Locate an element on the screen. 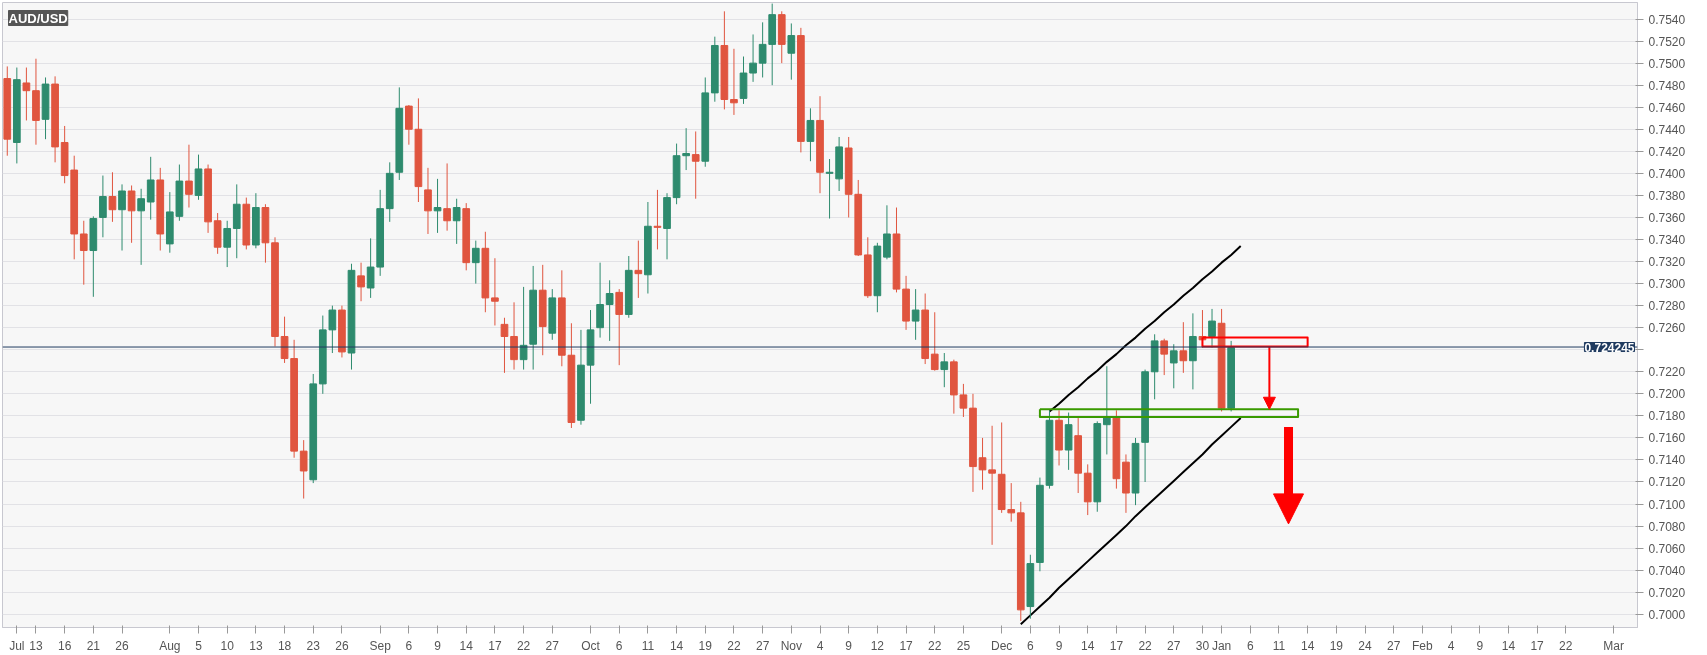 This screenshot has width=1707, height=655. x-tick-label: 11 is located at coordinates (1279, 645).